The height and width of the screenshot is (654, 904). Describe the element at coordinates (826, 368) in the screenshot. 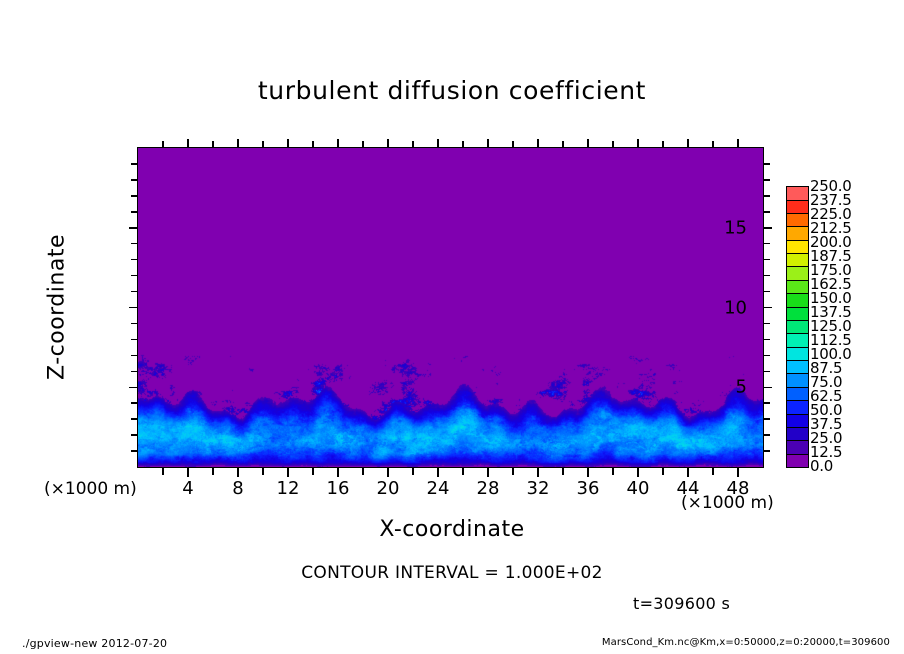

I see `colorbar-label: 87.5` at that location.